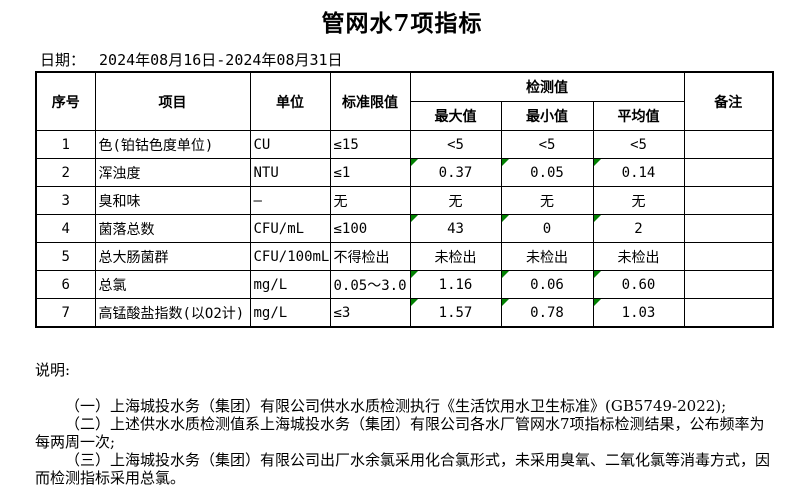 The image size is (804, 487). What do you see at coordinates (370, 313) in the screenshot?
I see `cell-limit: ≤3` at bounding box center [370, 313].